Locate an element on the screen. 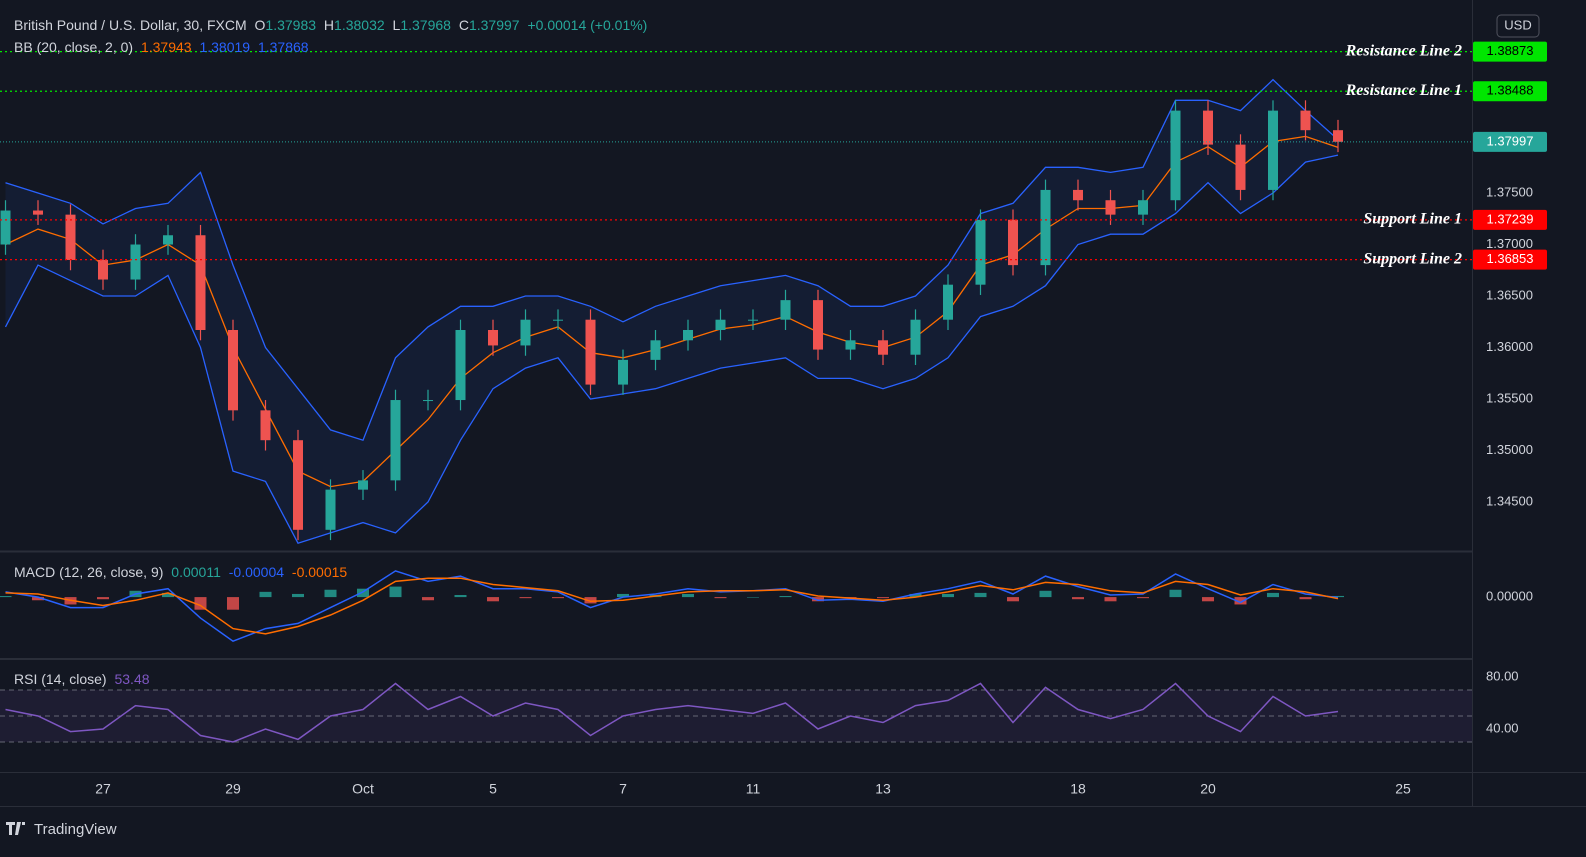 This screenshot has width=1586, height=857. quote-label: L is located at coordinates (396, 25).